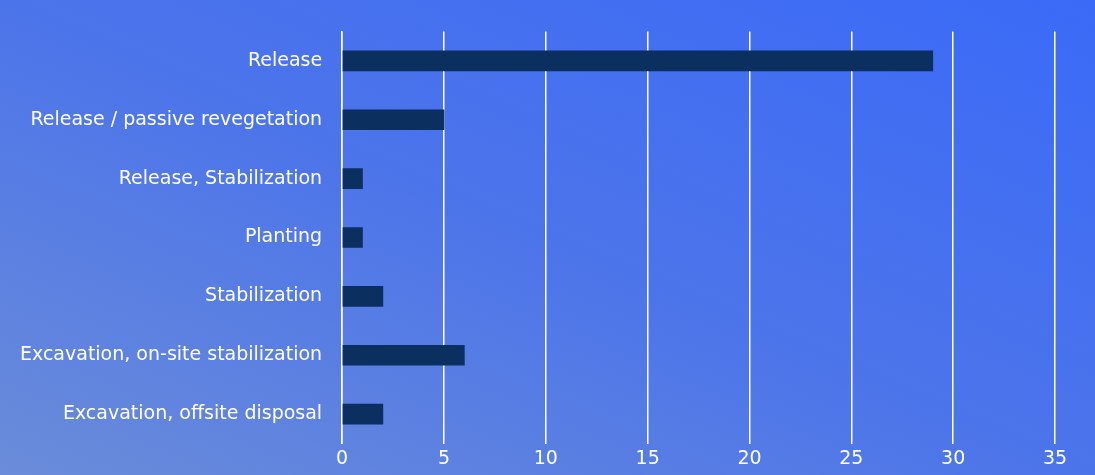 The height and width of the screenshot is (475, 1095). Describe the element at coordinates (171, 353) in the screenshot. I see `y-tick-label: Excavation, on-site stabilization` at that location.